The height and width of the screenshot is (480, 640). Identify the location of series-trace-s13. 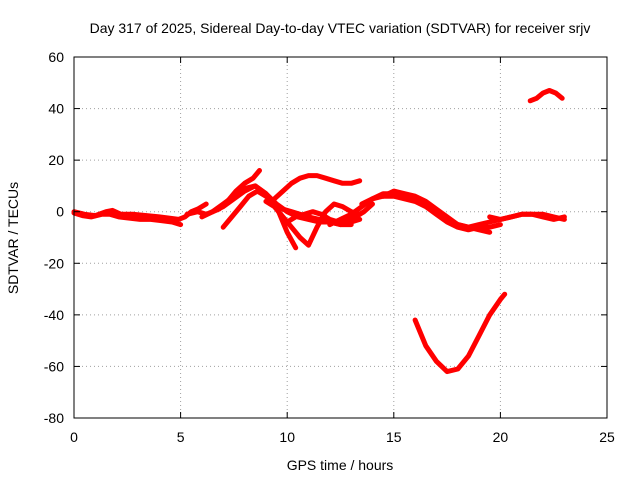
(527, 216).